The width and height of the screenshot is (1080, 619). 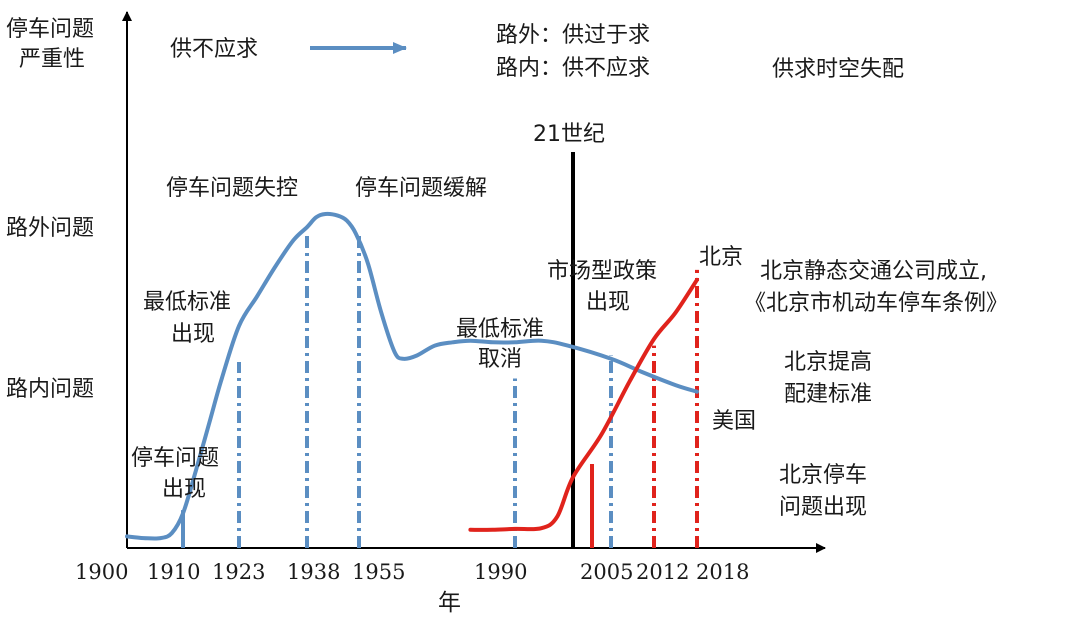 What do you see at coordinates (823, 507) in the screenshot?
I see `annotation-beijing-problem-2: 问题出现` at bounding box center [823, 507].